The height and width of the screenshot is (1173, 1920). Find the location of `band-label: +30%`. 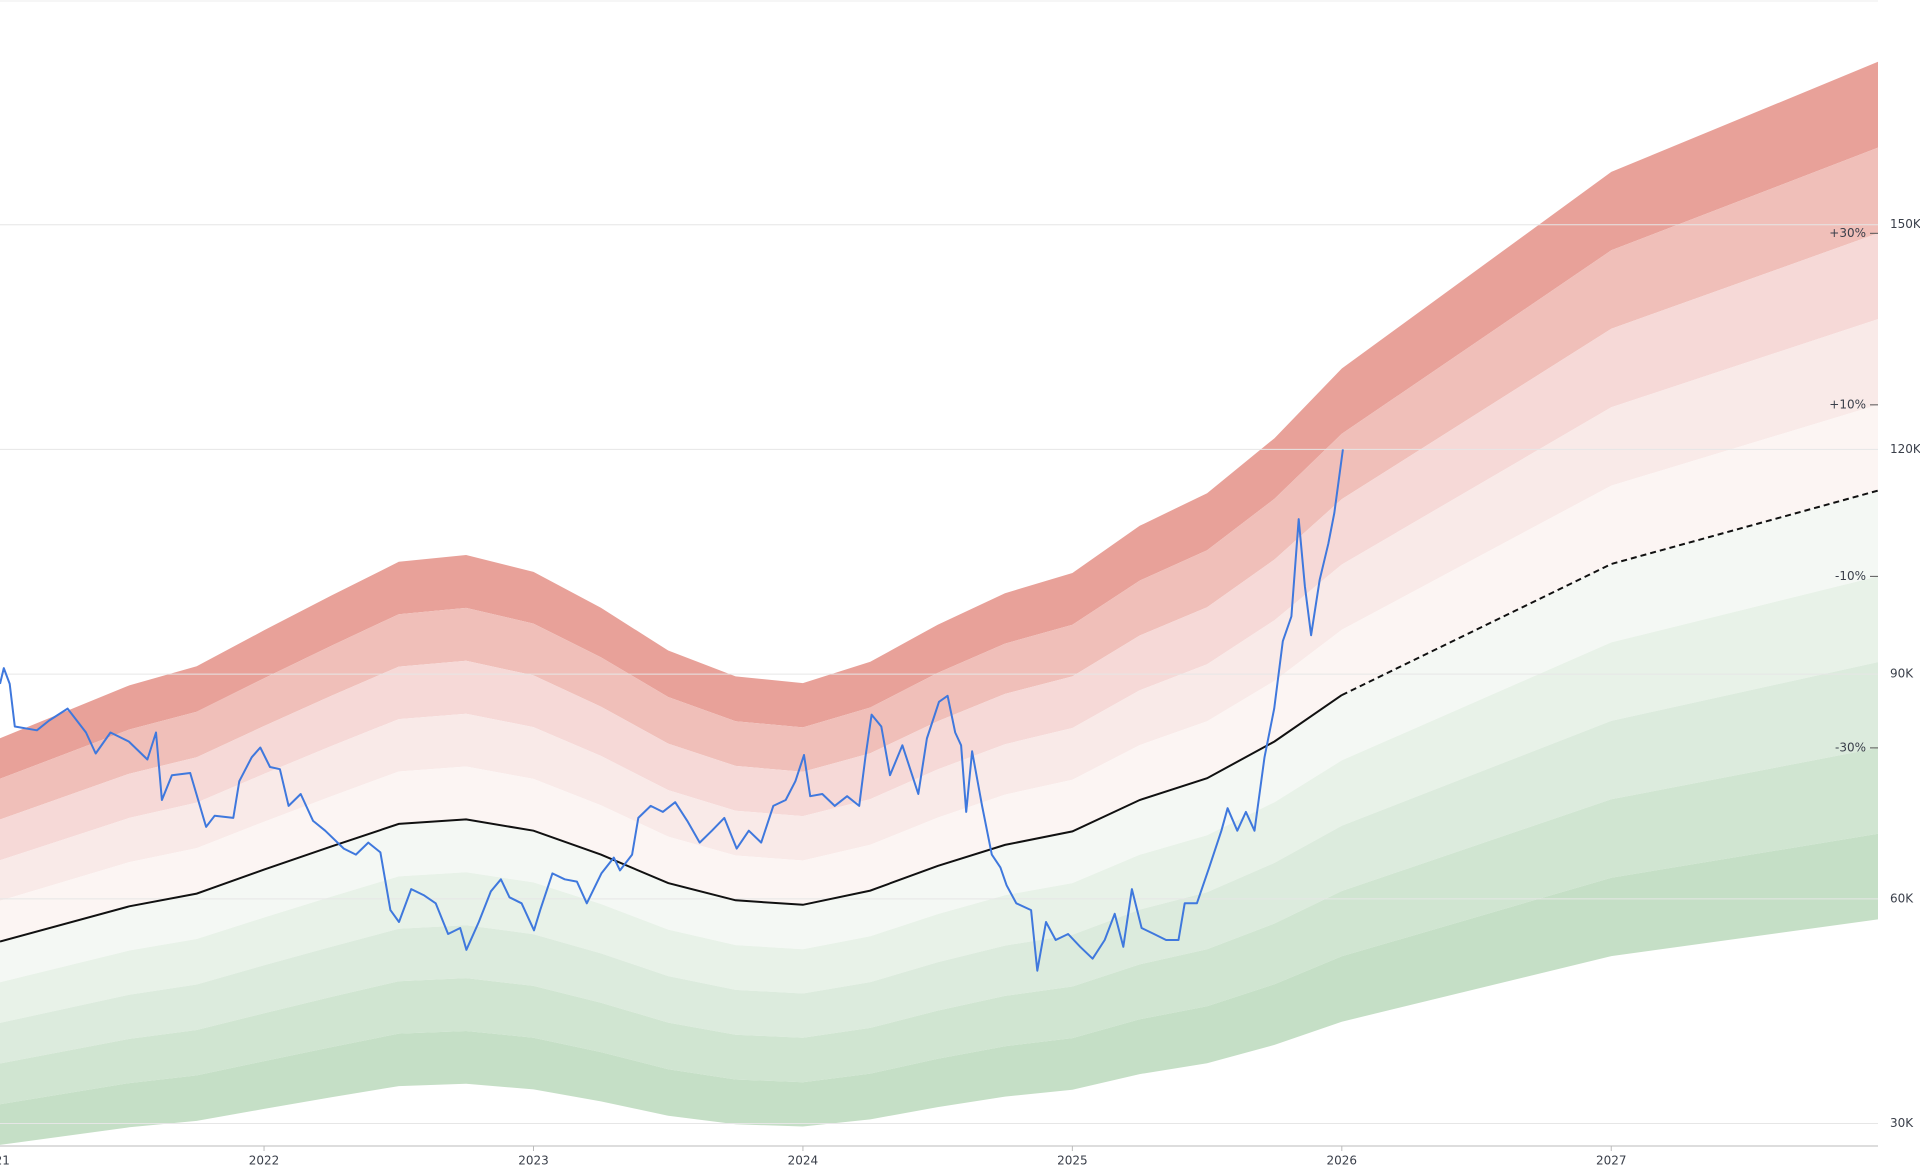

band-label: +30% is located at coordinates (1847, 233).